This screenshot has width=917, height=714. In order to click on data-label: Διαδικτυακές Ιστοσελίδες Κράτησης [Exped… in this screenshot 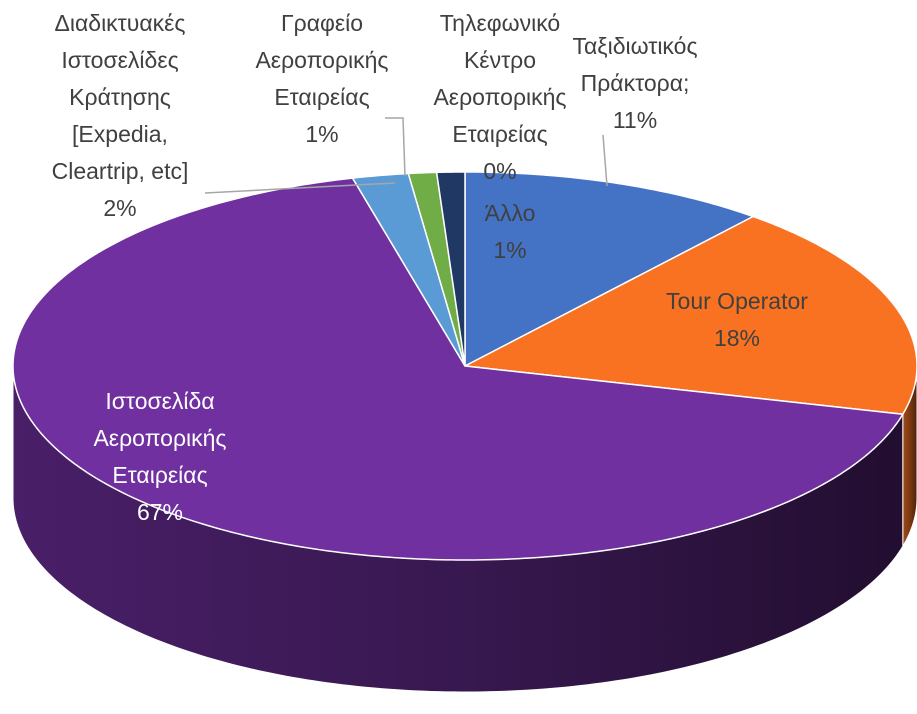, I will do `click(120, 116)`.